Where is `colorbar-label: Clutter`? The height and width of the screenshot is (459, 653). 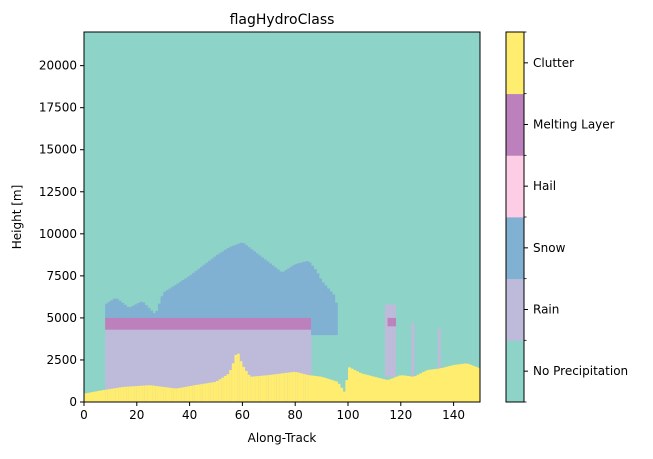 colorbar-label: Clutter is located at coordinates (553, 63).